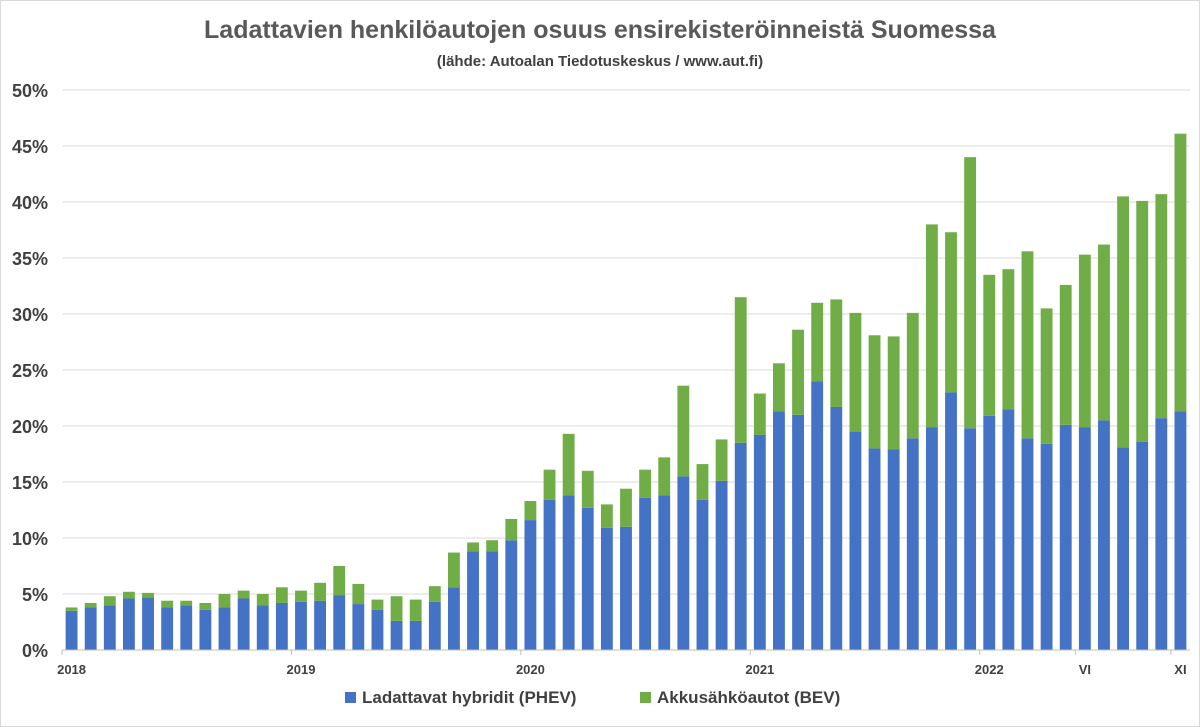 The width and height of the screenshot is (1200, 727). I want to click on x-tick-label: 2020, so click(530, 669).